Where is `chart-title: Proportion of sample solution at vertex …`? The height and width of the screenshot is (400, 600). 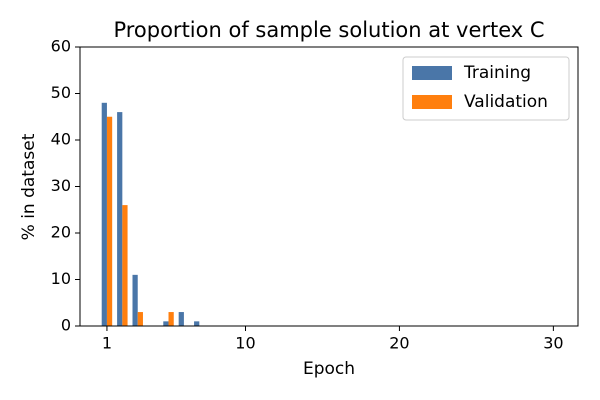
chart-title: Proportion of sample solution at vertex … is located at coordinates (328, 30).